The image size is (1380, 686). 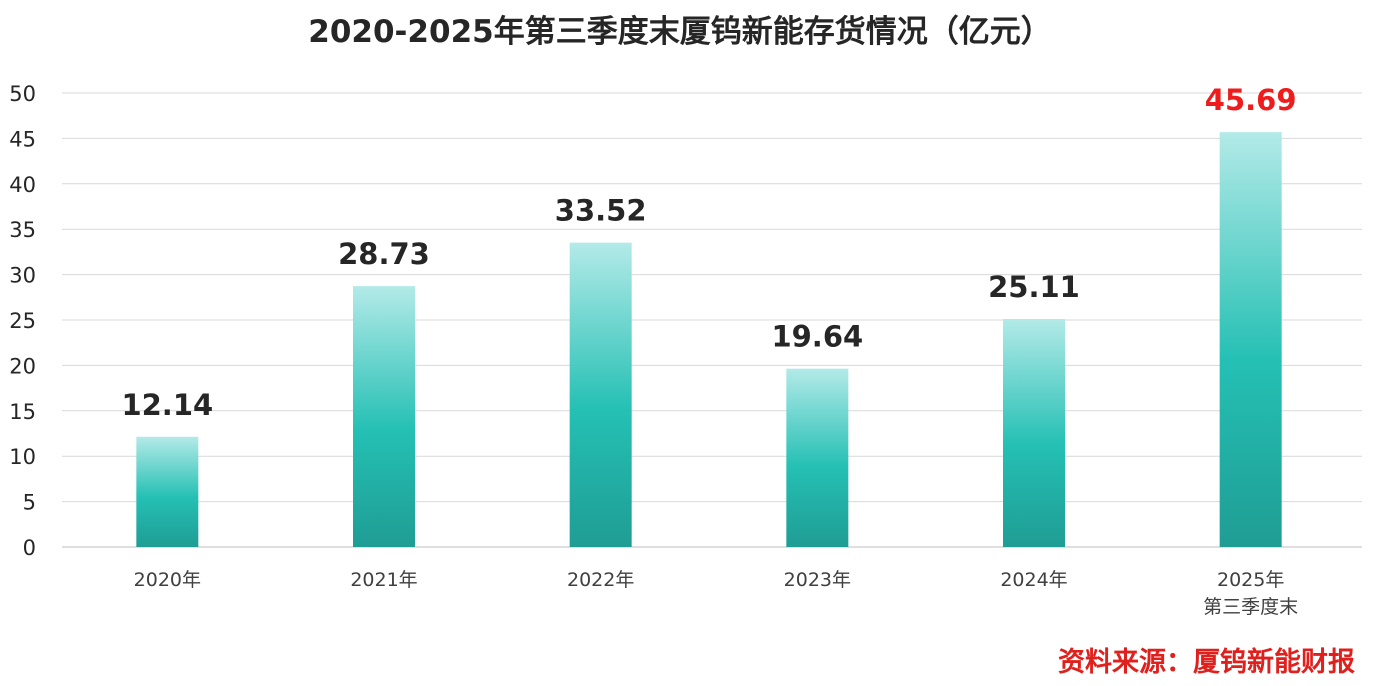 What do you see at coordinates (601, 211) in the screenshot?
I see `data-label: 33.52` at bounding box center [601, 211].